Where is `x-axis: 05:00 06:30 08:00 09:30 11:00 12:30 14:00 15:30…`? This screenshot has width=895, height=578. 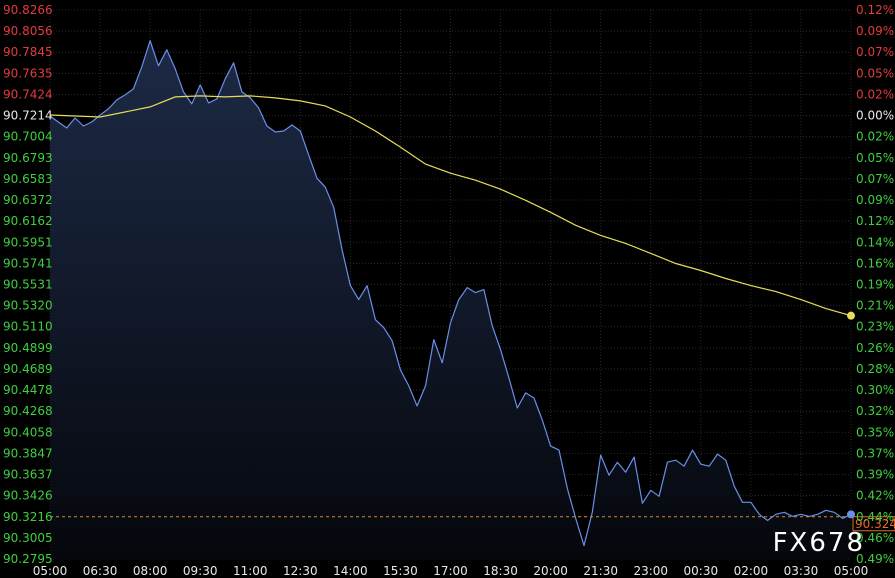 x-axis: 05:00 06:30 08:00 09:30 11:00 12:30 14:00 15:30… is located at coordinates (451, 571).